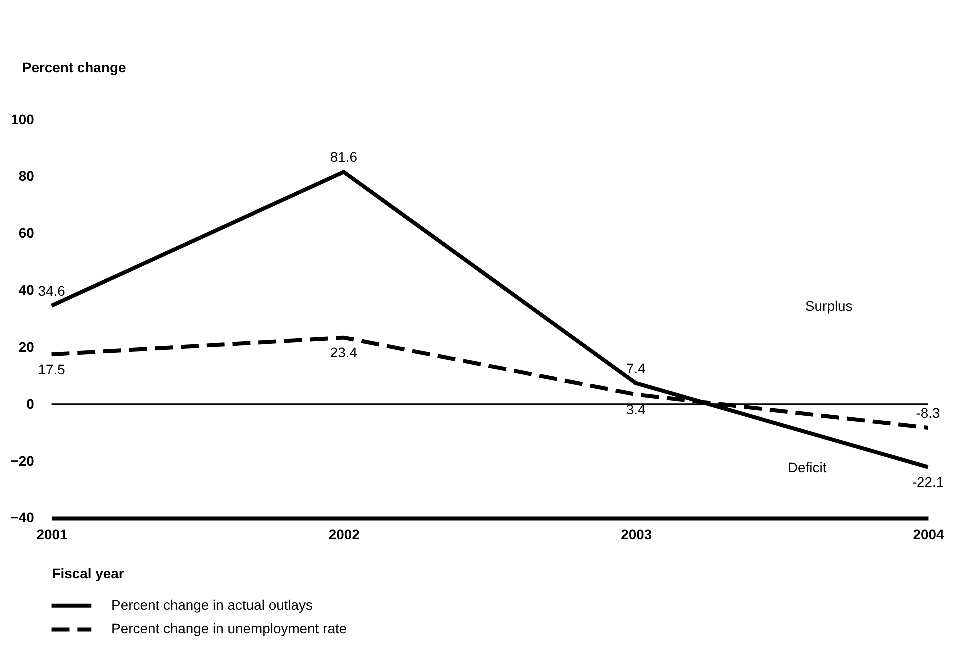 The width and height of the screenshot is (979, 670). Describe the element at coordinates (23, 119) in the screenshot. I see `y-tick-label: 100` at that location.